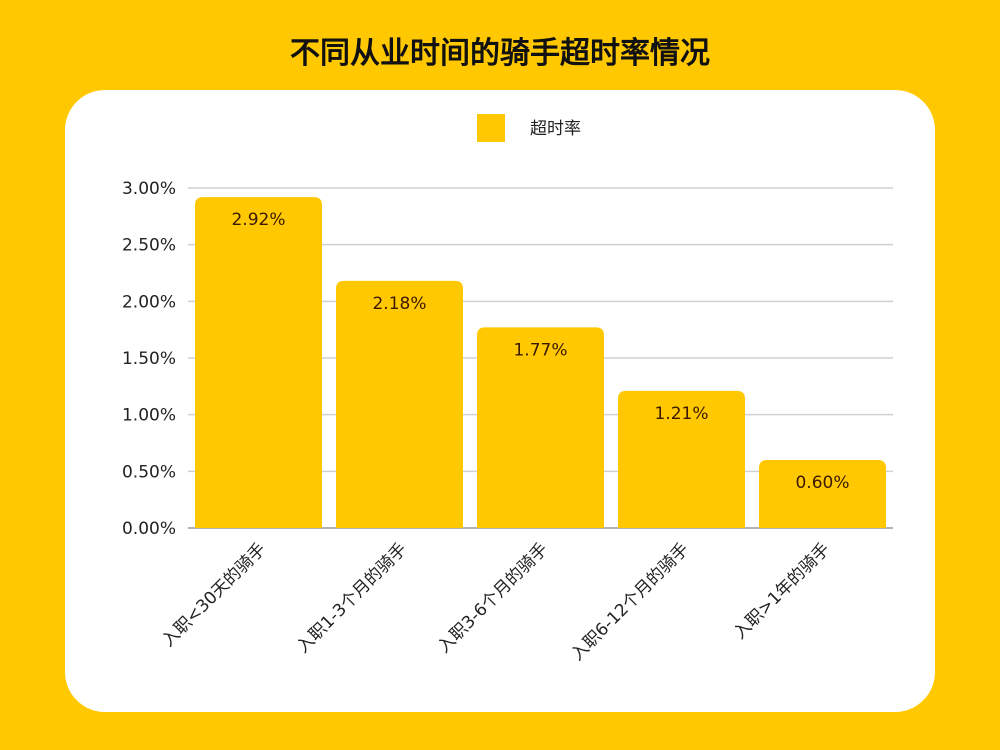 Image resolution: width=1000 pixels, height=750 pixels. I want to click on y-tick-label: 2.50%, so click(149, 246).